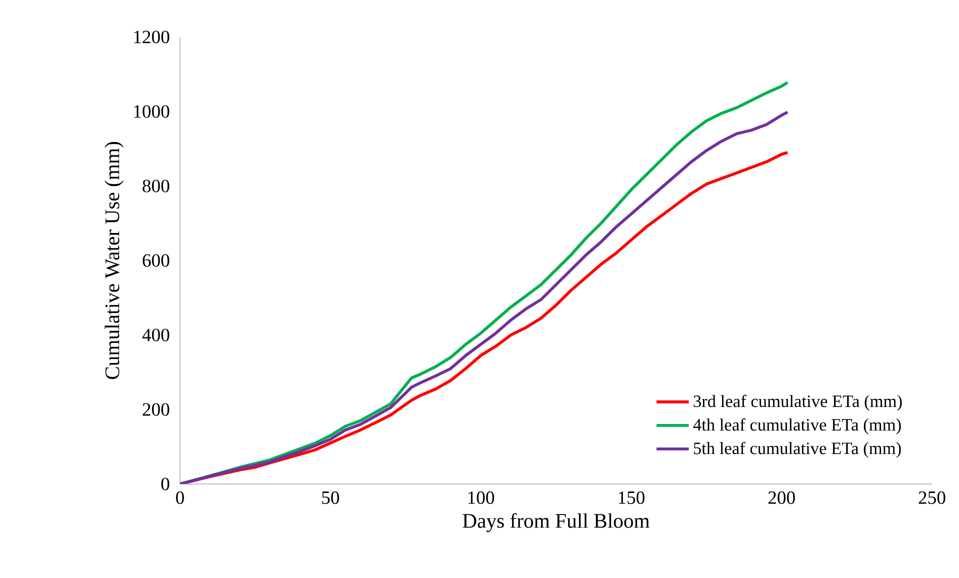 The width and height of the screenshot is (959, 578). I want to click on x-tick-label: 200, so click(781, 497).